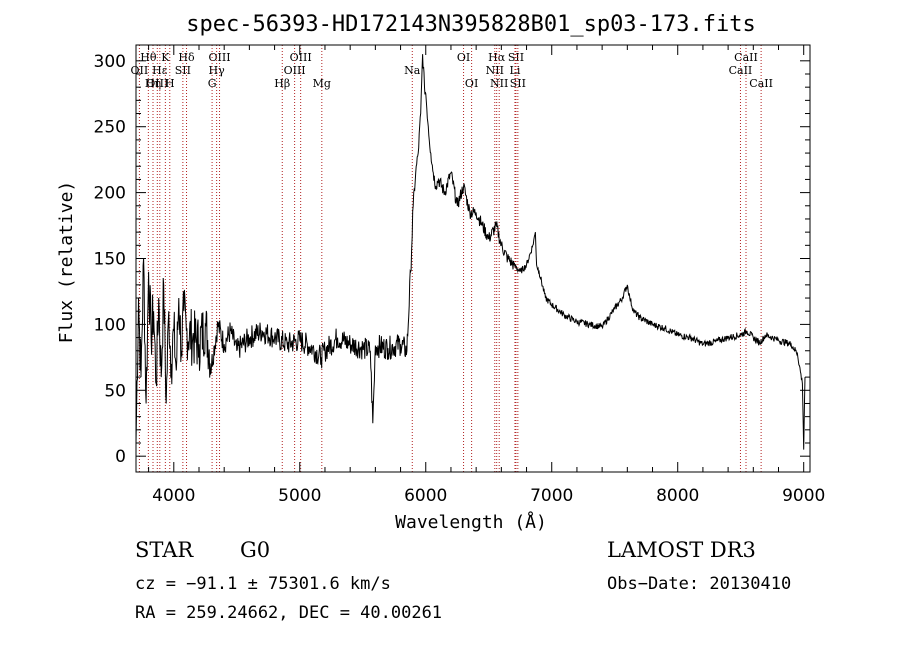  Describe the element at coordinates (677, 496) in the screenshot. I see `x-tick-label: 8000` at that location.